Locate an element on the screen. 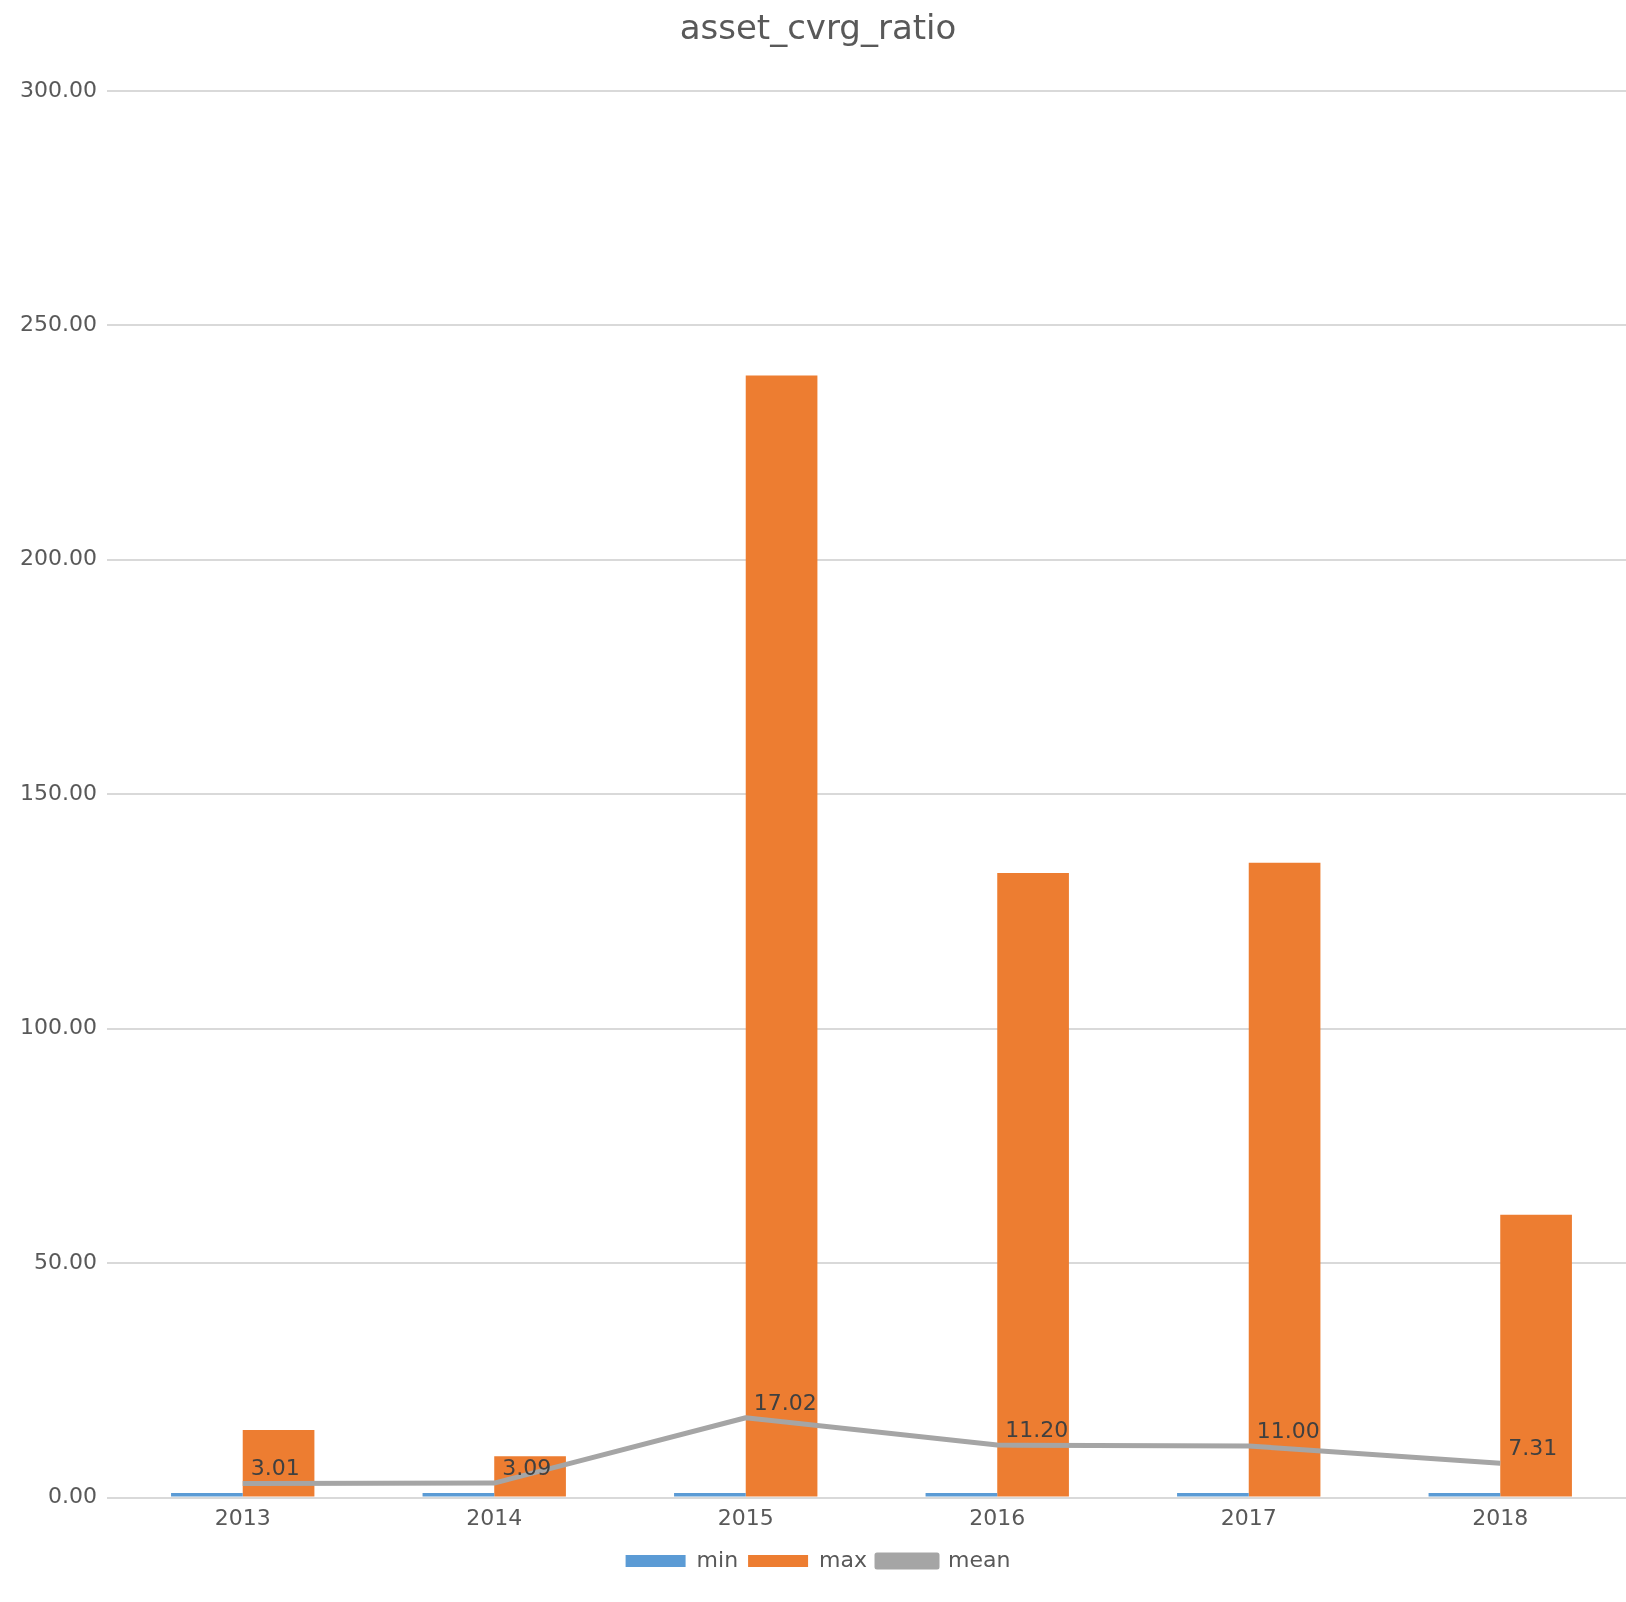 The image size is (1626, 1602). legend-label: min is located at coordinates (717, 1559).